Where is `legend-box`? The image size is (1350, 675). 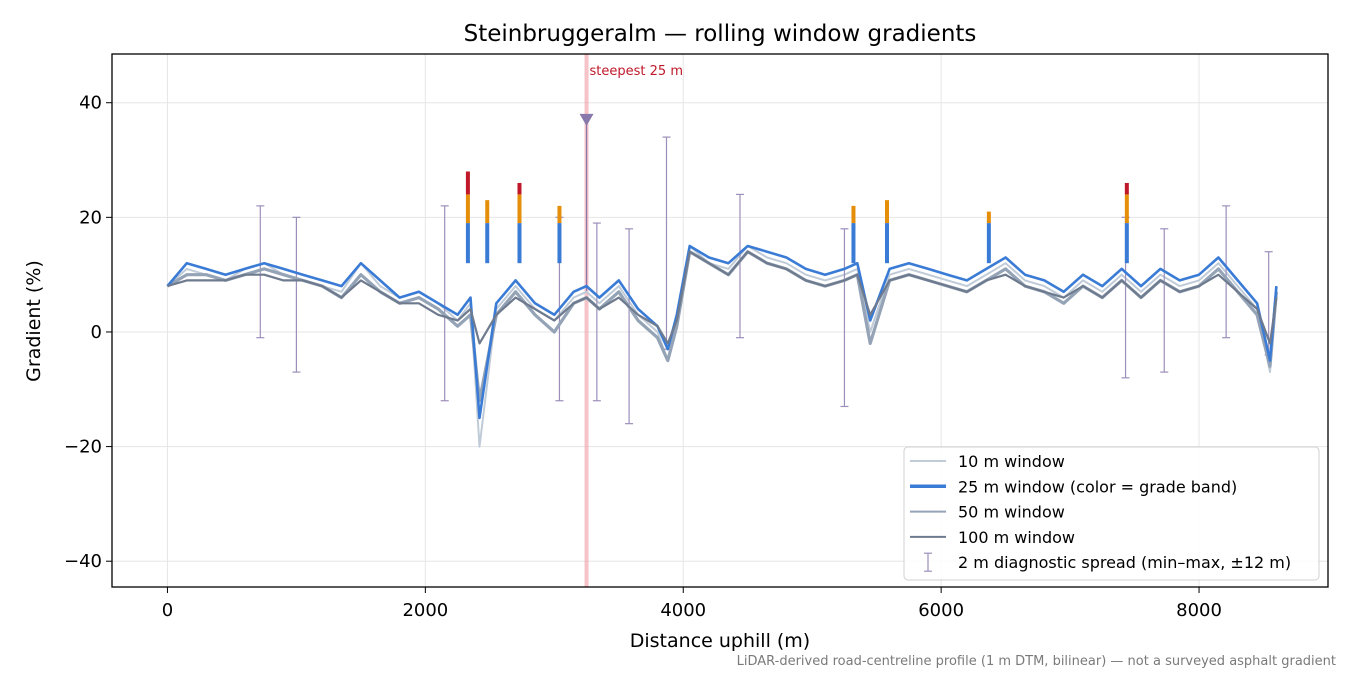 legend-box is located at coordinates (1111, 513).